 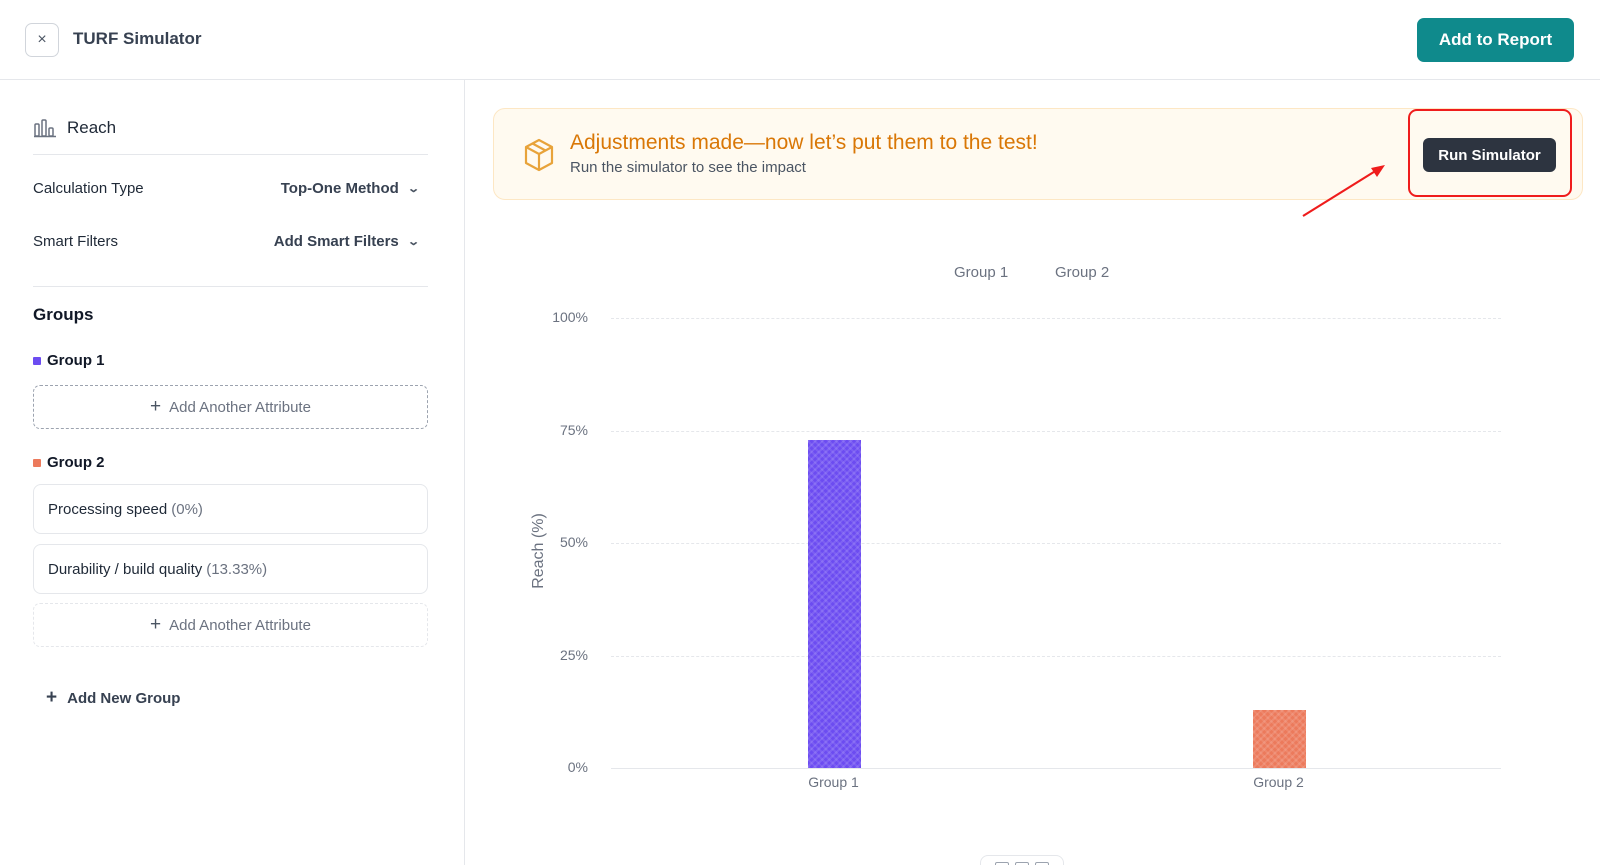 I want to click on y-tick-label: 25%, so click(x=573, y=654).